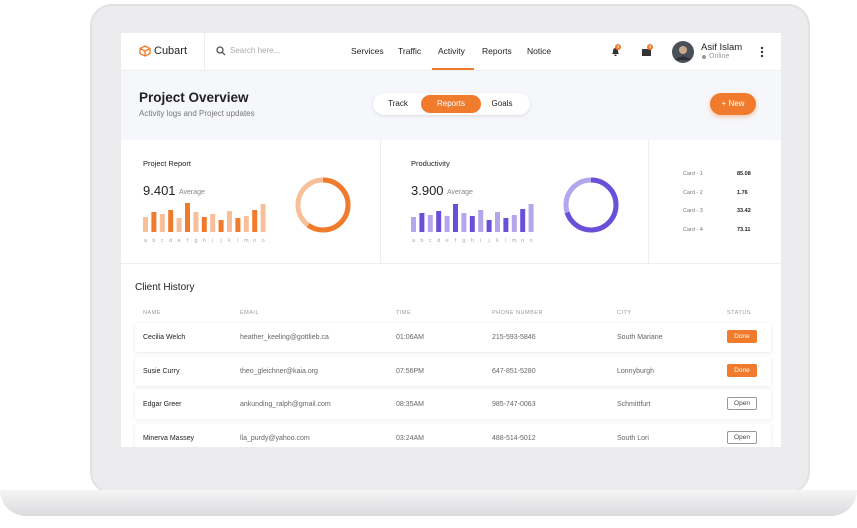 The image size is (857, 528). I want to click on bar-label: i, so click(213, 241).